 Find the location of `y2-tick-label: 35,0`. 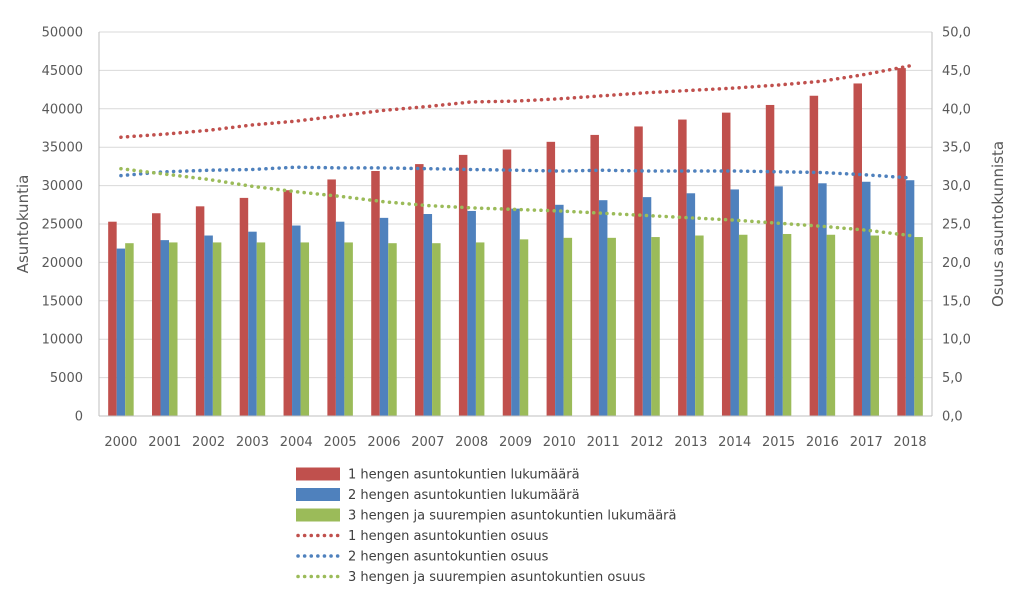

y2-tick-label: 35,0 is located at coordinates (956, 148).